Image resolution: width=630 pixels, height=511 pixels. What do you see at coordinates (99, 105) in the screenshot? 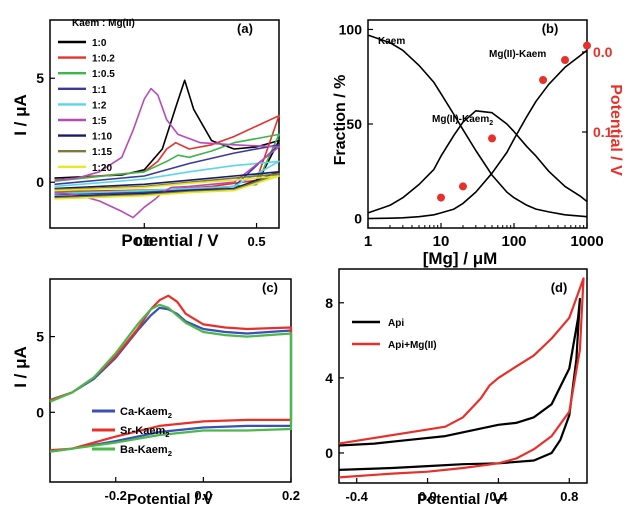
I see `legend-label: 1:2` at bounding box center [99, 105].